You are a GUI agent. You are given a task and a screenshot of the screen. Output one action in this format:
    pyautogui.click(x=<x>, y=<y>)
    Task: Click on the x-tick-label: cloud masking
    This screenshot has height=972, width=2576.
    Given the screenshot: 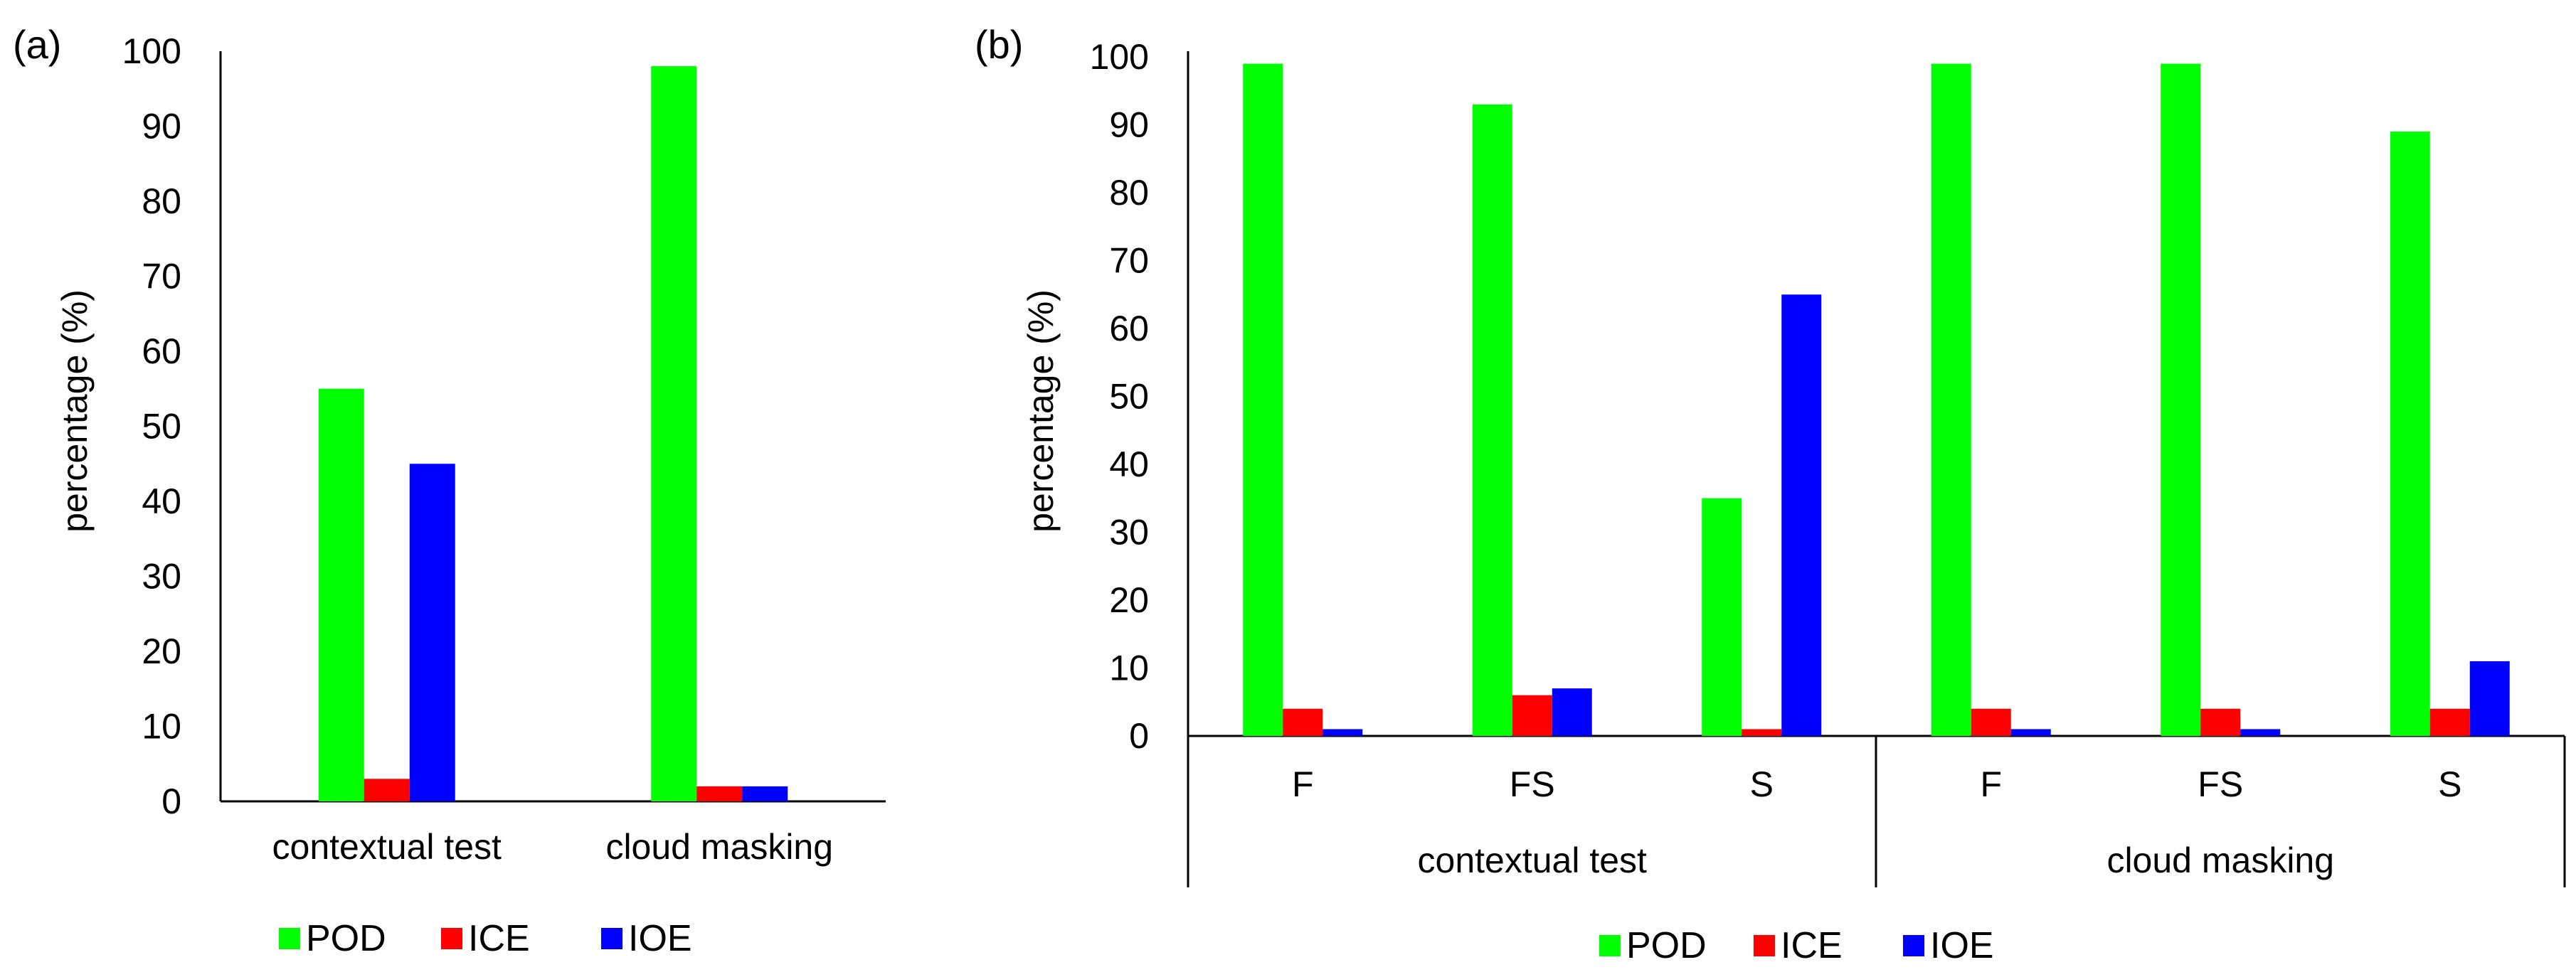 What is the action you would take?
    pyautogui.click(x=719, y=847)
    